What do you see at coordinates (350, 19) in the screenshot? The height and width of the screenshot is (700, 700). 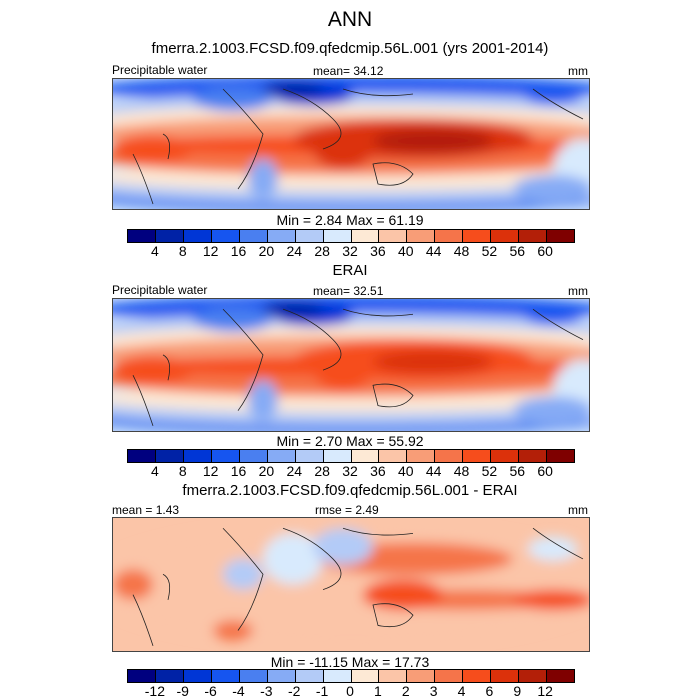 I see `figure-title: ANN` at bounding box center [350, 19].